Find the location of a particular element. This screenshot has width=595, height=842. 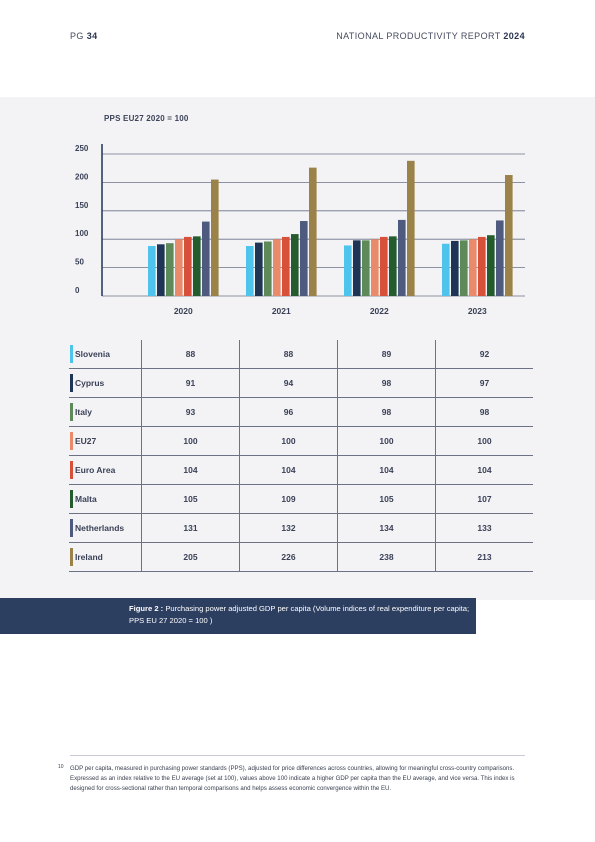

table-row: Ireland 205 226 238 213 is located at coordinates (301, 557).